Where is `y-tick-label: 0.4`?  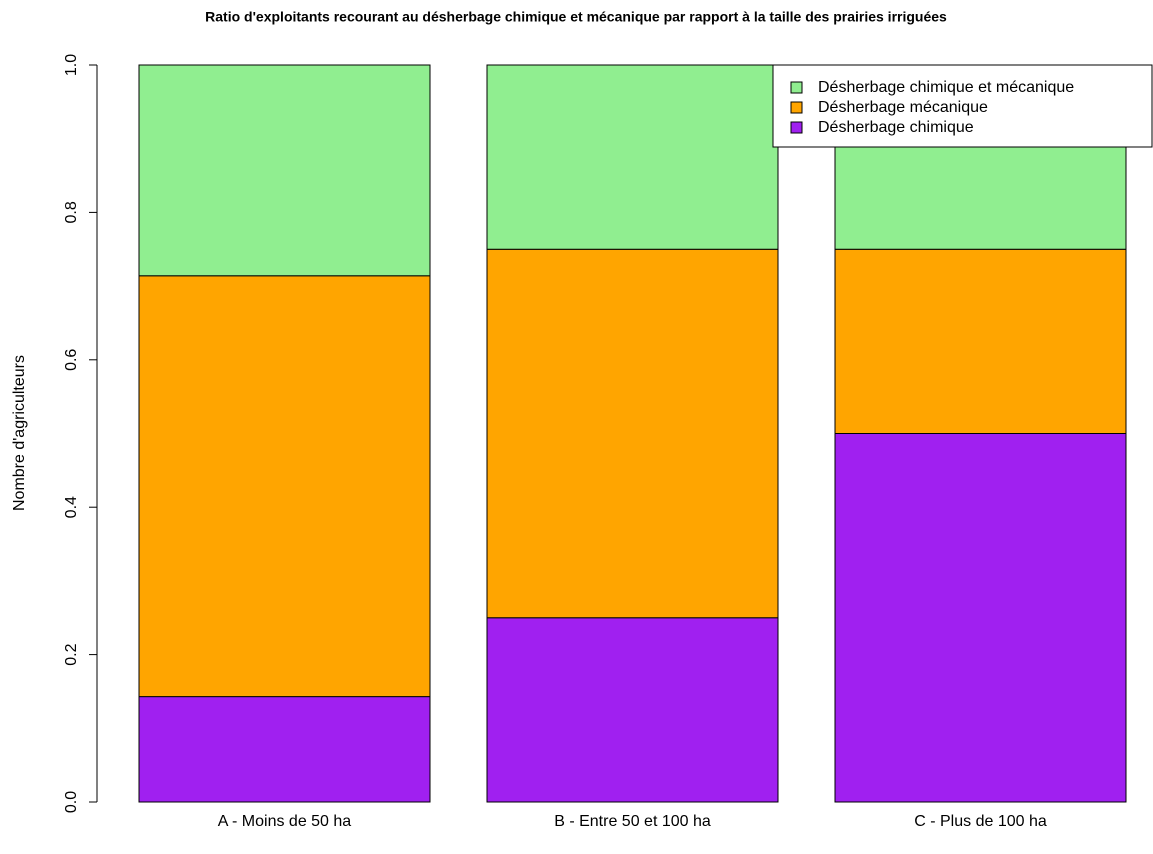
y-tick-label: 0.4 is located at coordinates (71, 507).